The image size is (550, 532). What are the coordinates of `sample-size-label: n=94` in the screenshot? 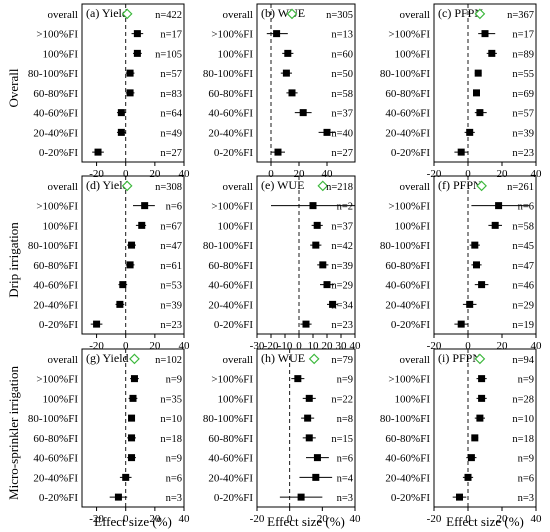 It's located at (523, 360).